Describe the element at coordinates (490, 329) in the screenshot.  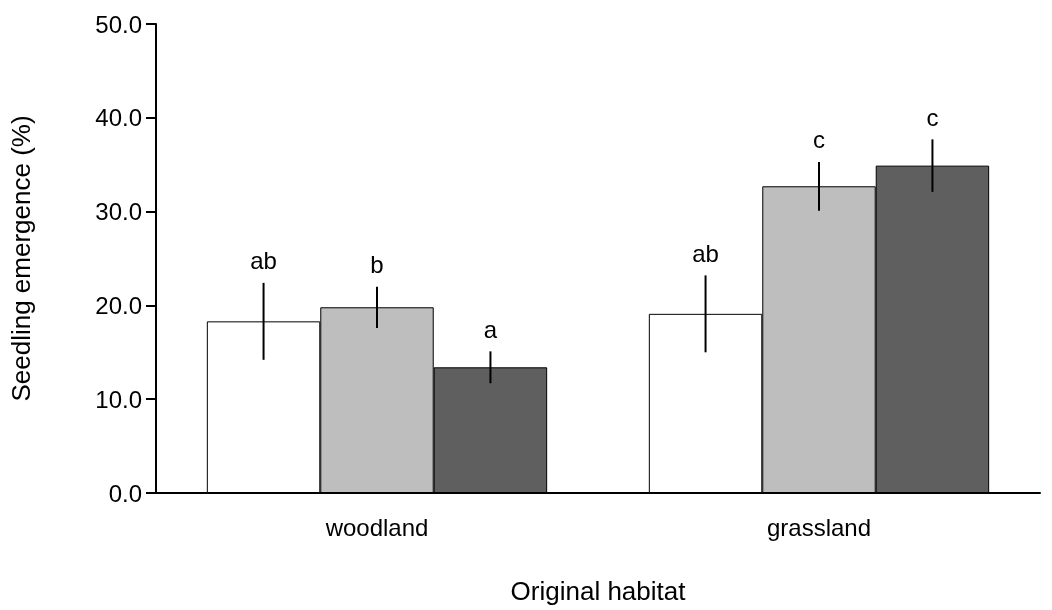
I see `data-label: a` at that location.